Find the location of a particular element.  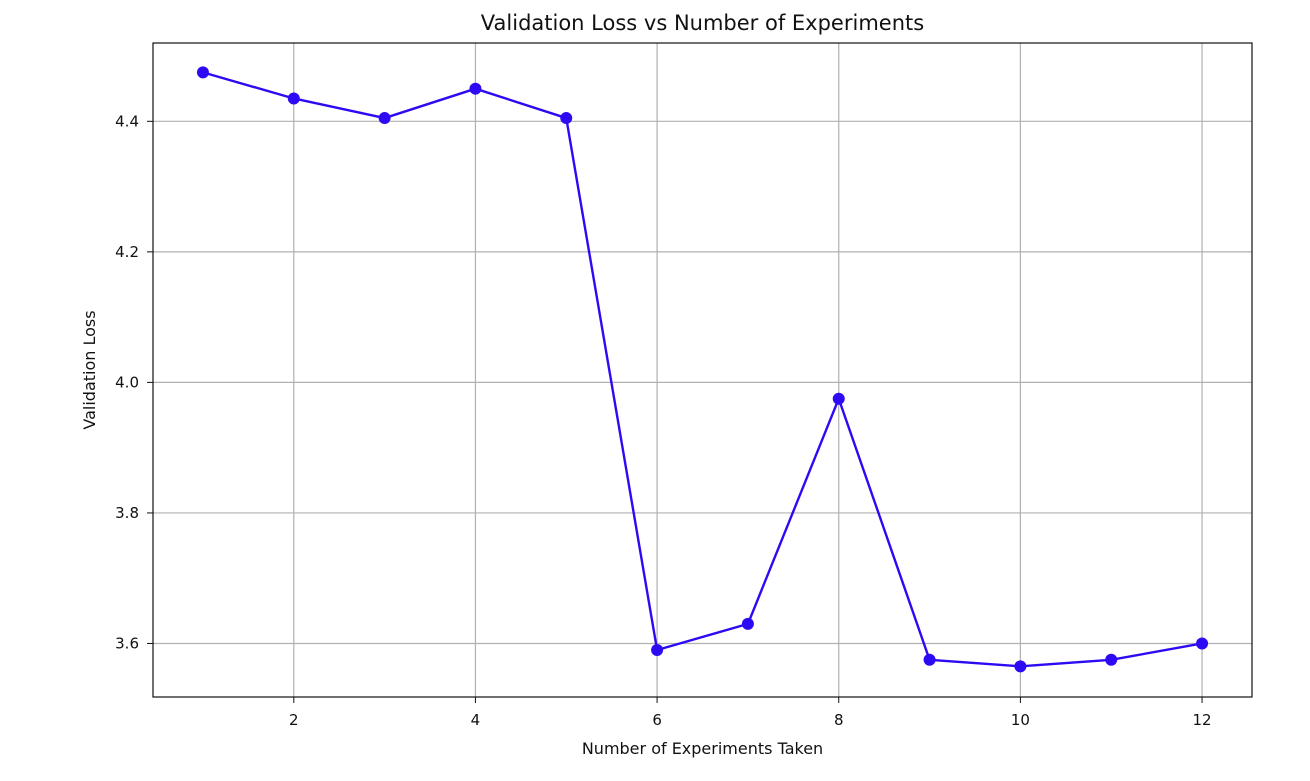

y-tick-label: 4.4 is located at coordinates (127, 121).